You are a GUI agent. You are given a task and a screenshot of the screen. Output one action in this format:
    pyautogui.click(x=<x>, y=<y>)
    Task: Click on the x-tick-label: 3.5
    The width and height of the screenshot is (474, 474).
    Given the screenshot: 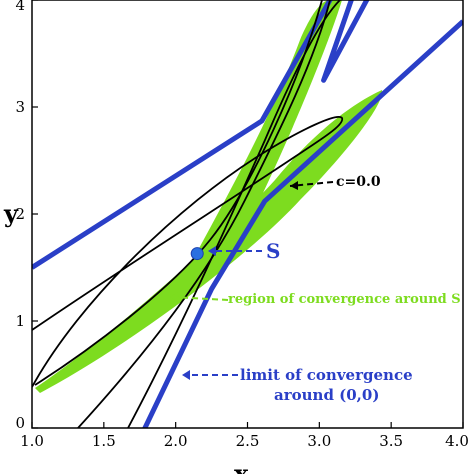 What is the action you would take?
    pyautogui.click(x=391, y=441)
    